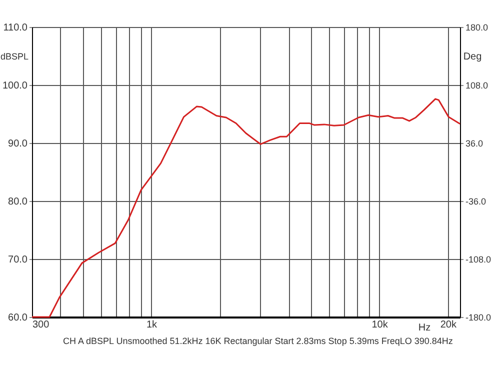 The width and height of the screenshot is (500, 375). What do you see at coordinates (14, 57) in the screenshot?
I see `y-axis-title: dBSPL` at bounding box center [14, 57].